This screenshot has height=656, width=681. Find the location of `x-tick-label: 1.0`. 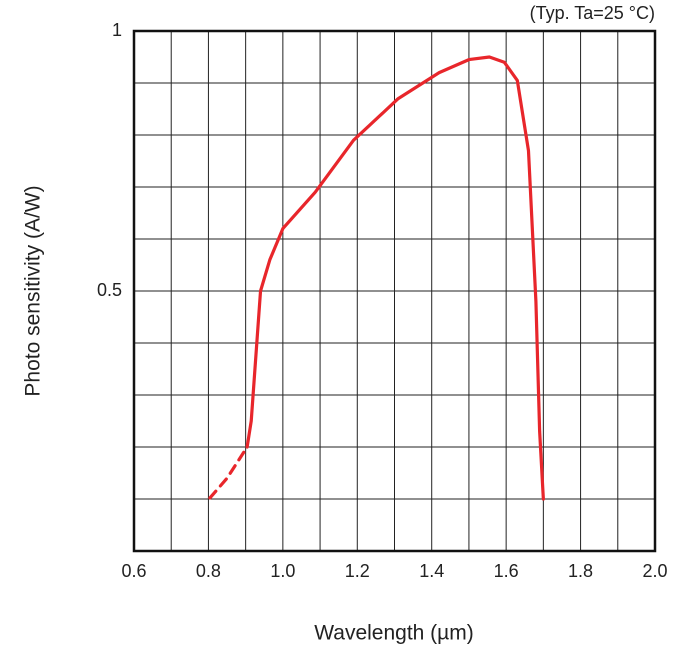

x-tick-label: 1.0 is located at coordinates (282, 571).